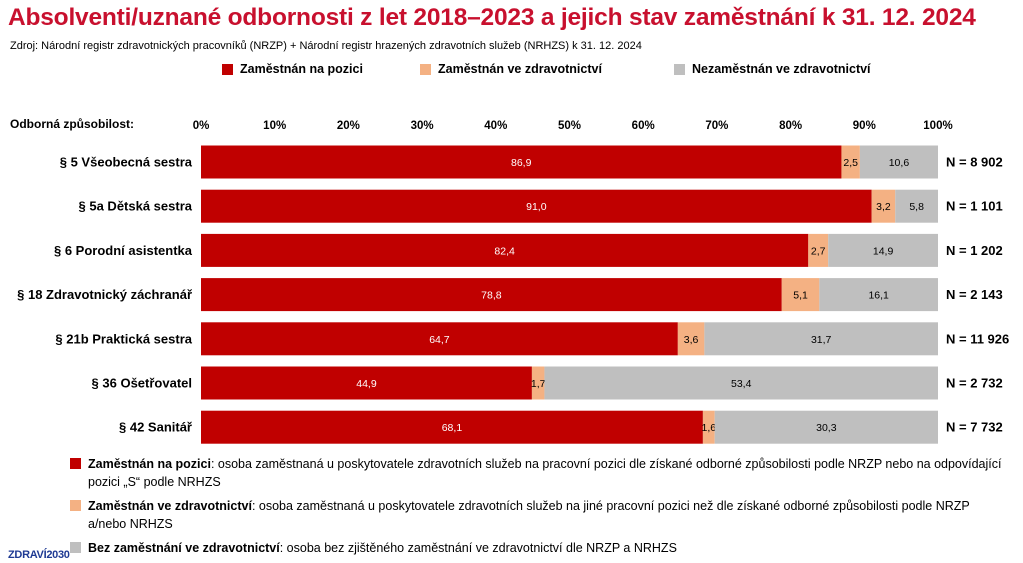 Image resolution: width=1023 pixels, height=563 pixels. I want to click on data-label: 1,6, so click(708, 428).